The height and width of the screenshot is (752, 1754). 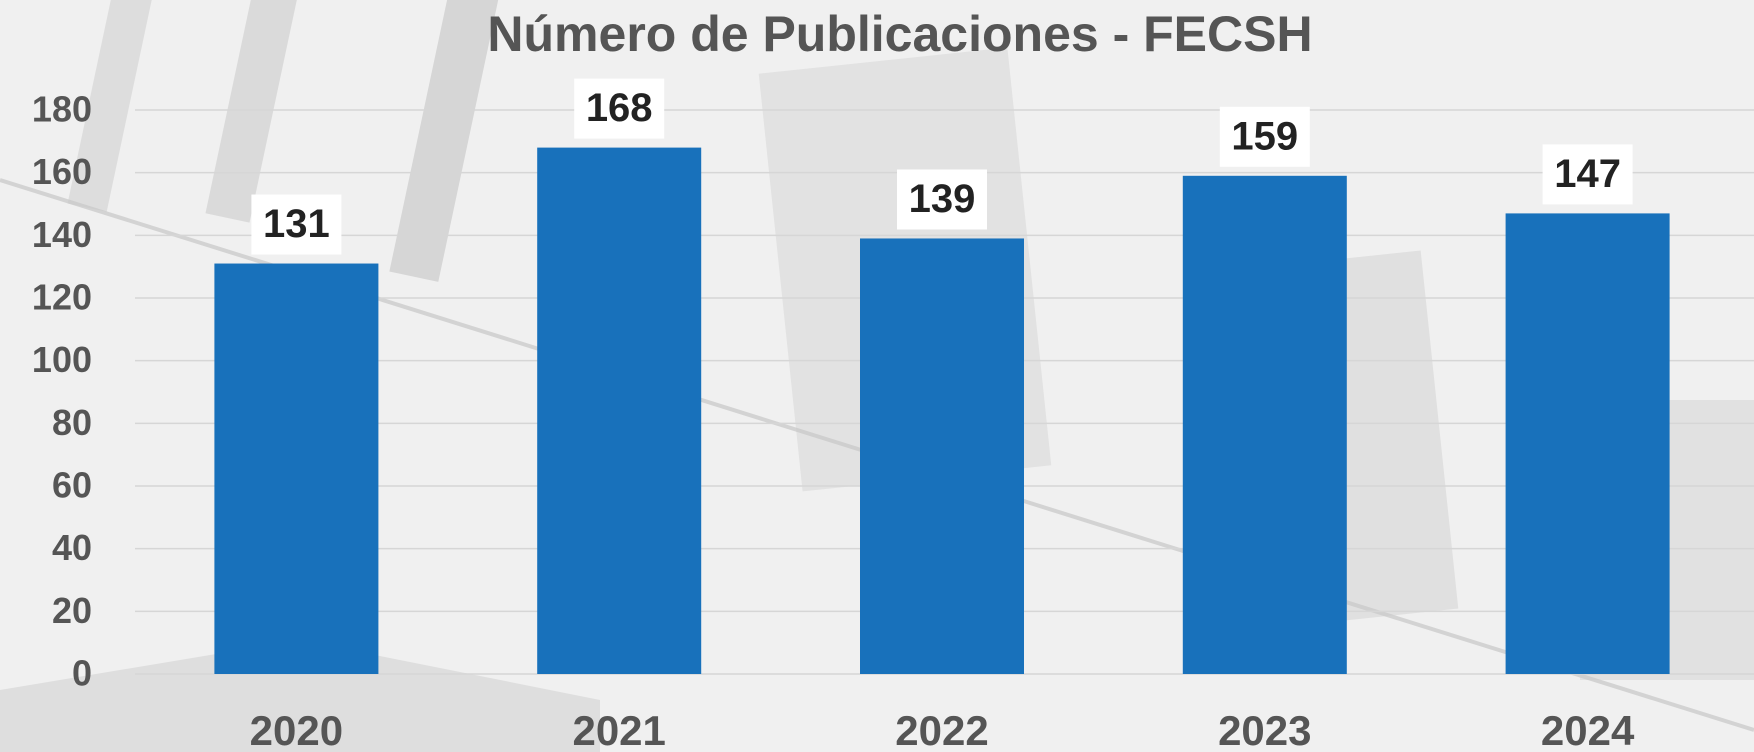 I want to click on y-tick-label: 180, so click(x=62, y=109).